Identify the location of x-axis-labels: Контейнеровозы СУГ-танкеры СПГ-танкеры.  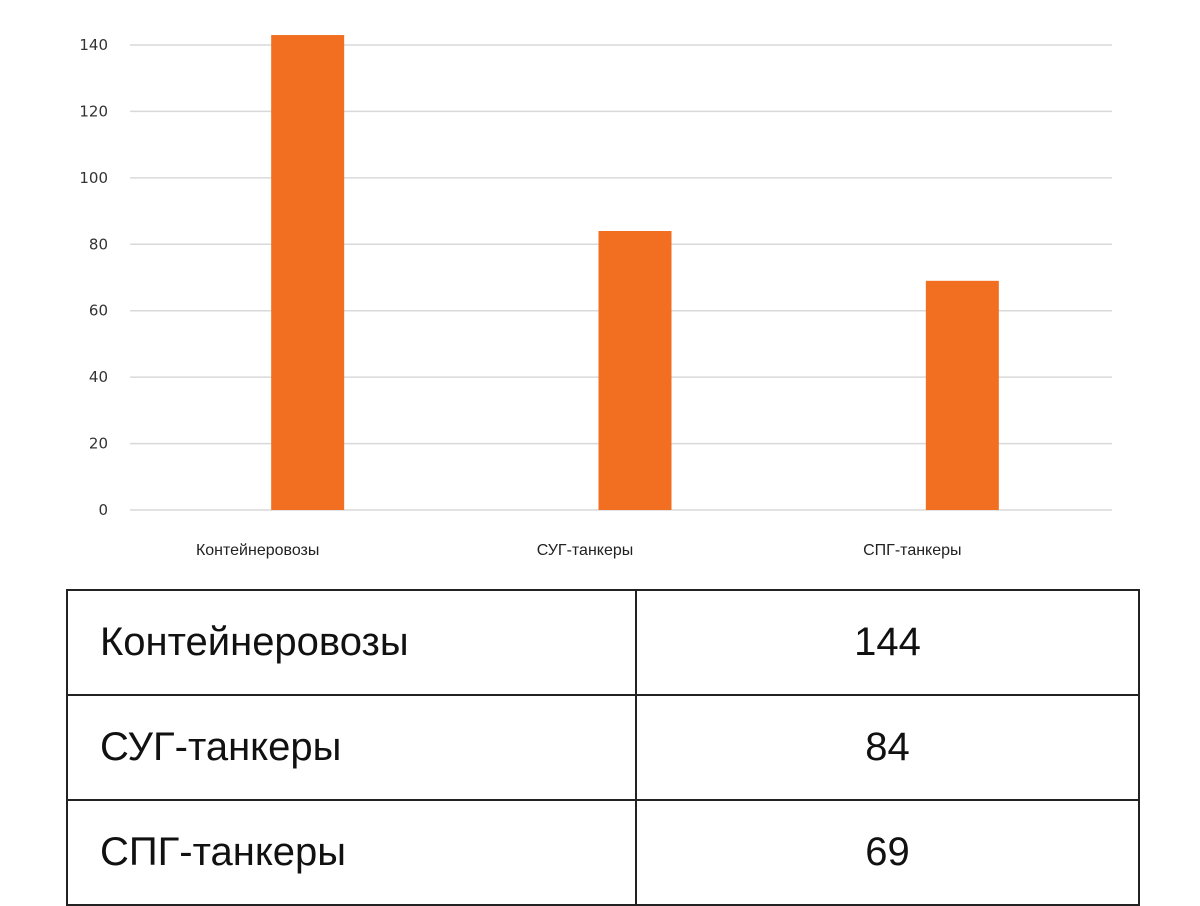
(579, 550).